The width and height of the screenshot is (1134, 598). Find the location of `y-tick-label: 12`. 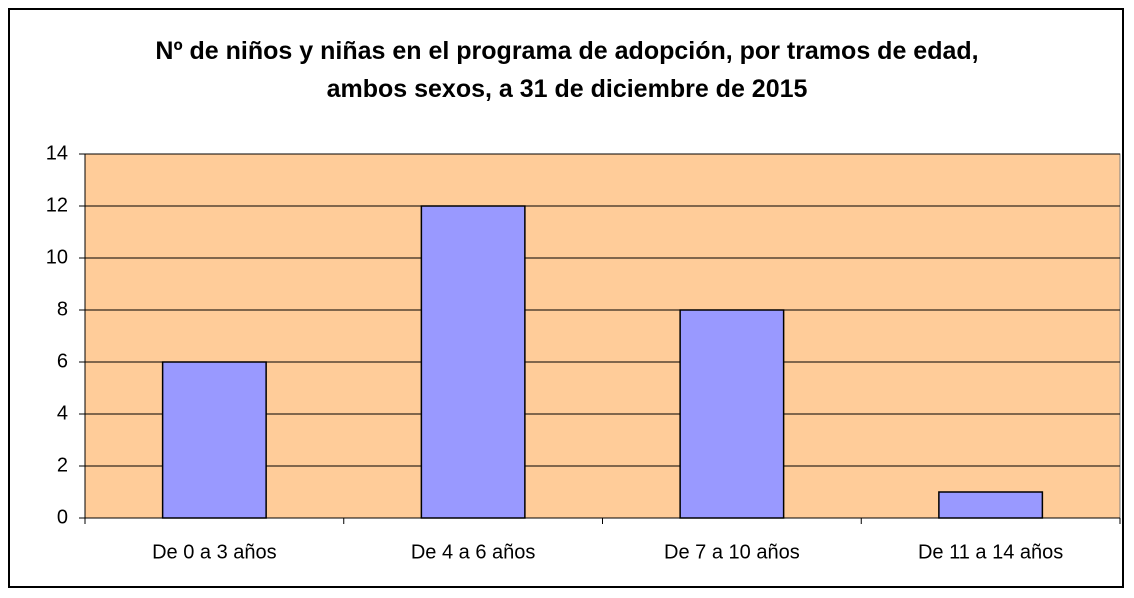

y-tick-label: 12 is located at coordinates (57, 205).